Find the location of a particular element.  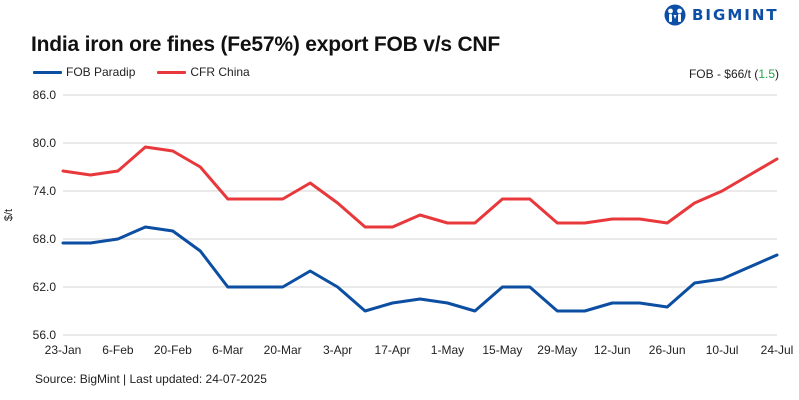

legend-label-cfr: CFR China is located at coordinates (220, 72).